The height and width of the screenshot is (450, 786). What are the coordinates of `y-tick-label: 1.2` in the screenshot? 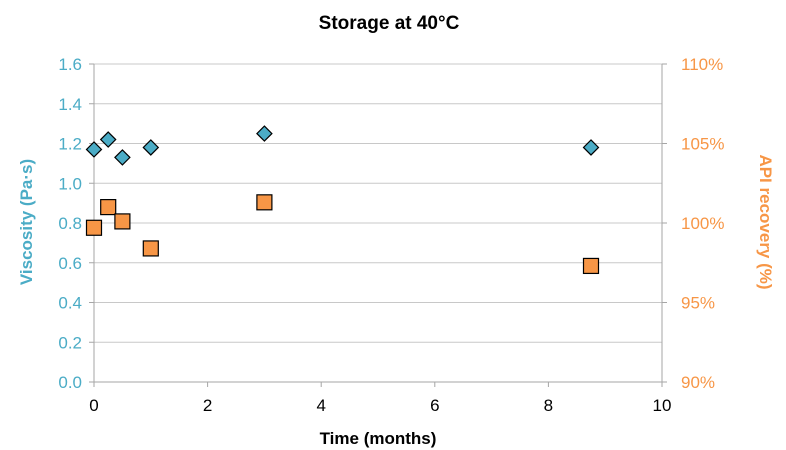 It's located at (70, 144).